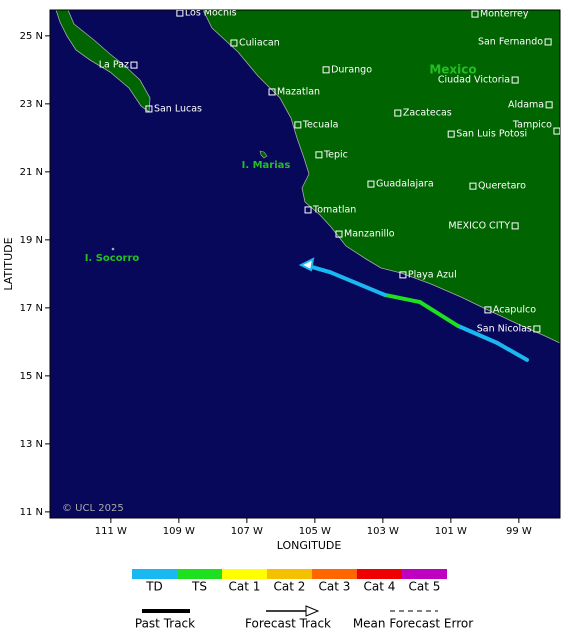 The width and height of the screenshot is (580, 639). I want to click on city-label: Acapulco, so click(514, 309).